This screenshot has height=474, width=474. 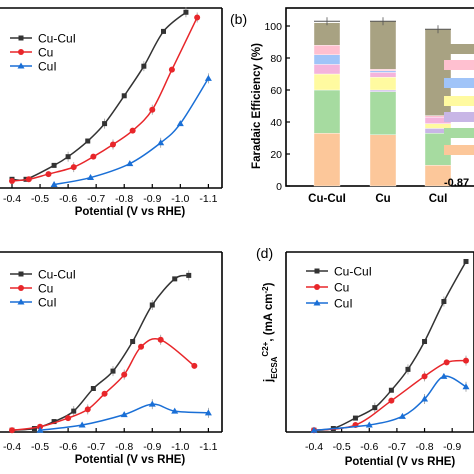 What do you see at coordinates (327, 199) in the screenshot?
I see `x-category-label: Cu-CuI` at bounding box center [327, 199].